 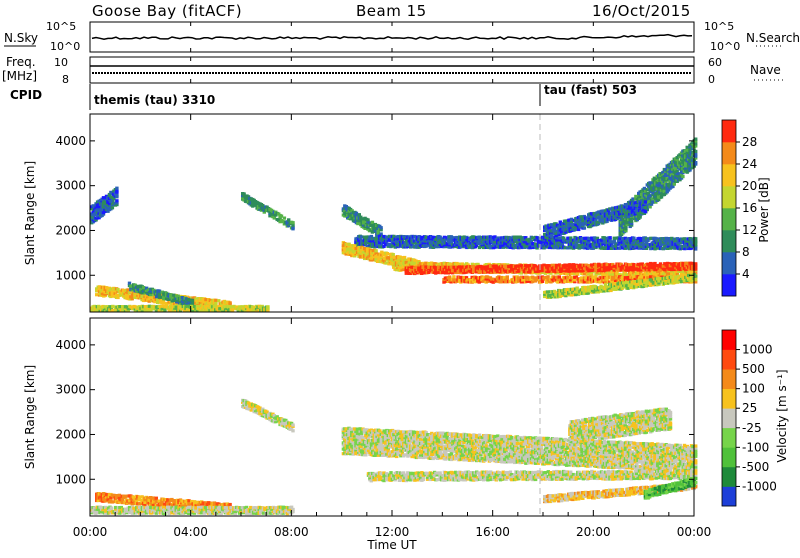 What do you see at coordinates (765, 70) in the screenshot?
I see `nave-label: Nave` at bounding box center [765, 70].